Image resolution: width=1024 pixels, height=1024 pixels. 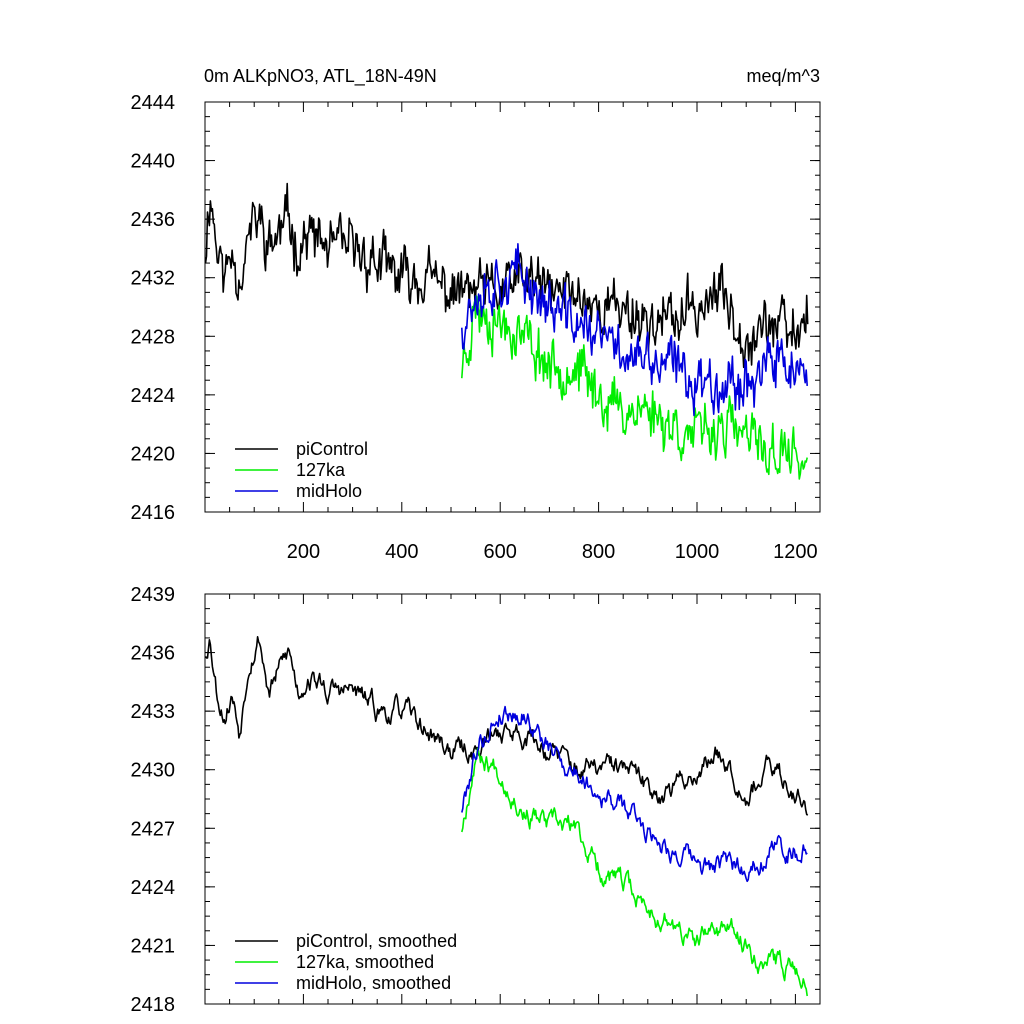 What do you see at coordinates (153, 712) in the screenshot?
I see `y-tick-label: 2433` at bounding box center [153, 712].